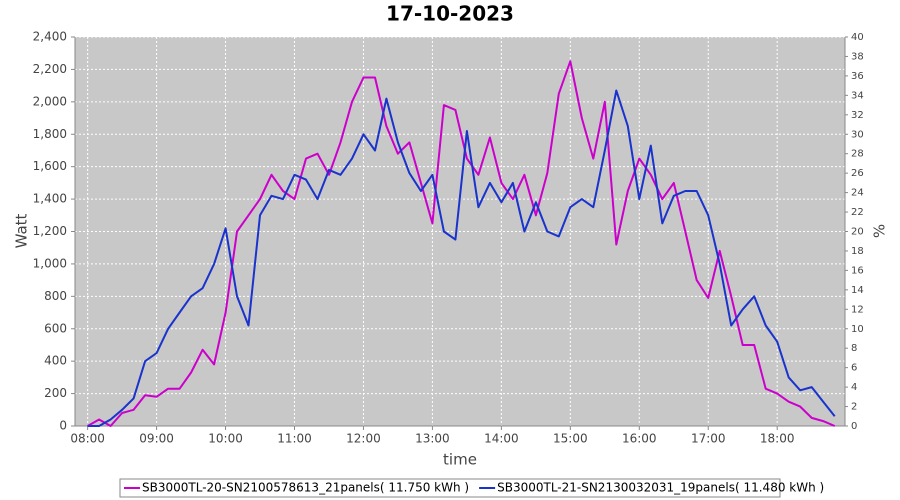 The height and width of the screenshot is (500, 900). What do you see at coordinates (55, 296) in the screenshot?
I see `y-tick-label: 800` at bounding box center [55, 296].